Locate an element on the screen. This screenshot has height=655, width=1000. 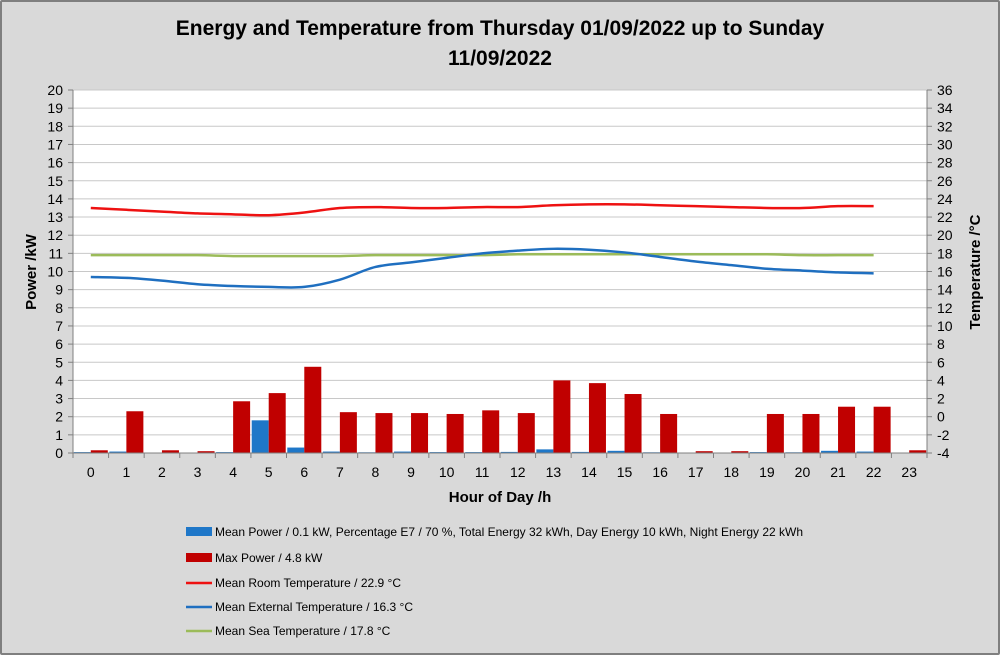
y-right-tick-label: 2 is located at coordinates (941, 399).